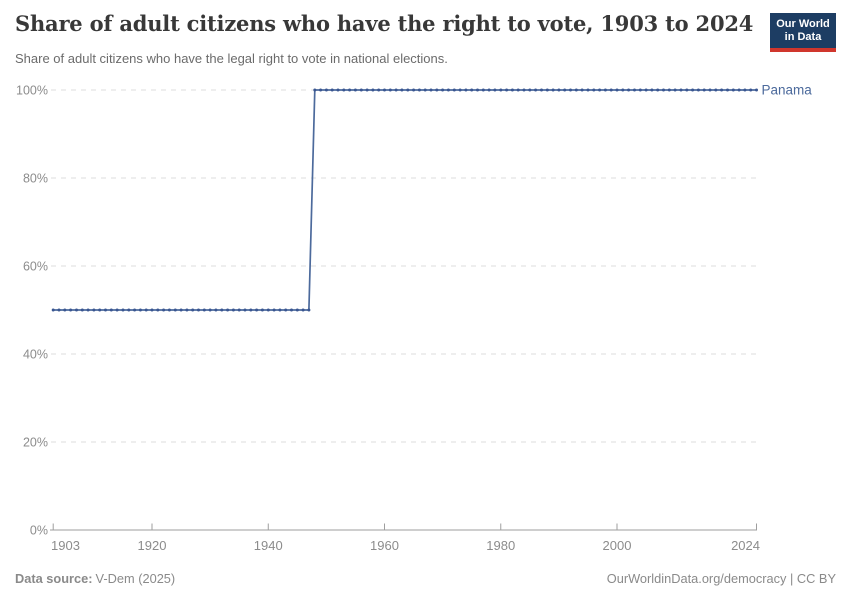  I want to click on citation-link: OurWorldinData.org/democracy | CC BY, so click(721, 578).